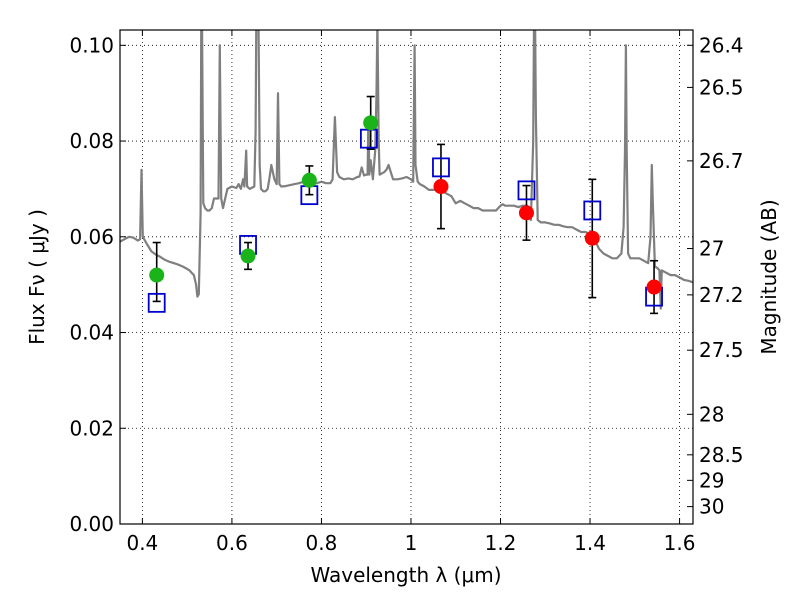 The image size is (800, 600). Describe the element at coordinates (91, 237) in the screenshot. I see `y-tick-label: 0.06` at that location.